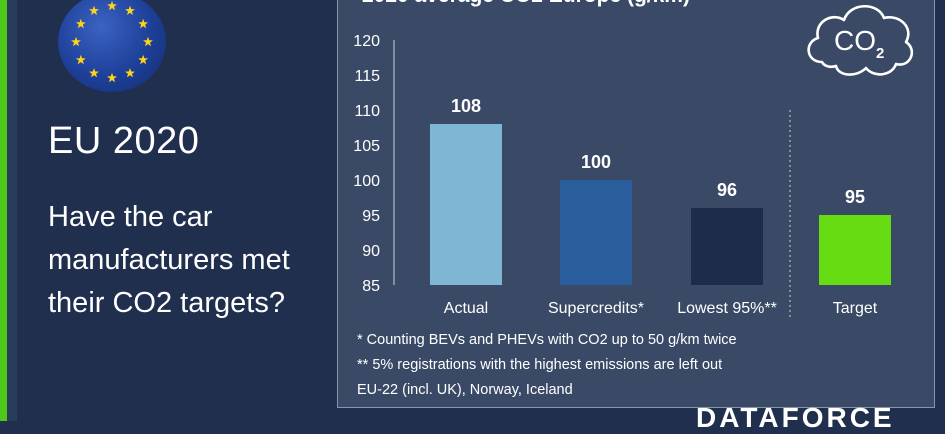 This screenshot has height=434, width=945. Describe the element at coordinates (466, 308) in the screenshot. I see `x-category-label: Actual` at that location.